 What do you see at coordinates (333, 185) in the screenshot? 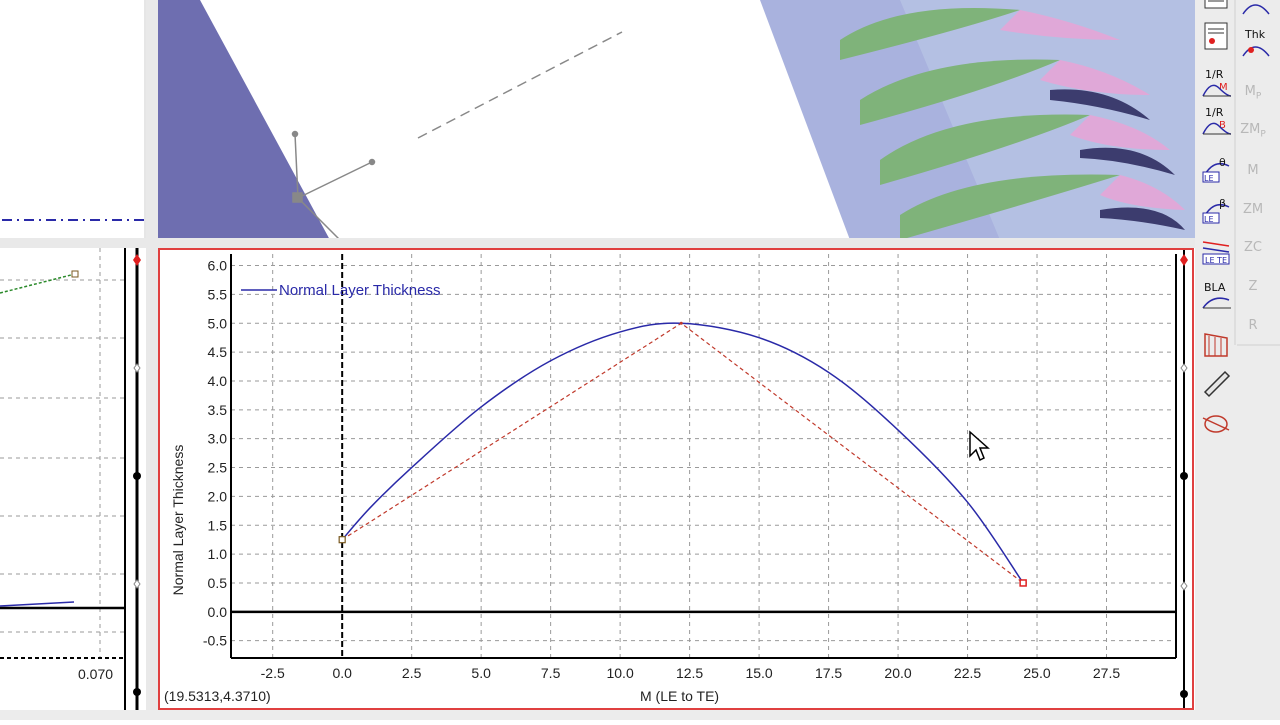
I see `axis-triad` at bounding box center [333, 185].